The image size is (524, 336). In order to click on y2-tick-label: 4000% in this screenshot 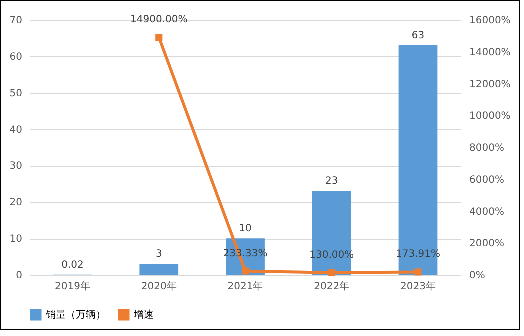, I will do `click(487, 212)`.